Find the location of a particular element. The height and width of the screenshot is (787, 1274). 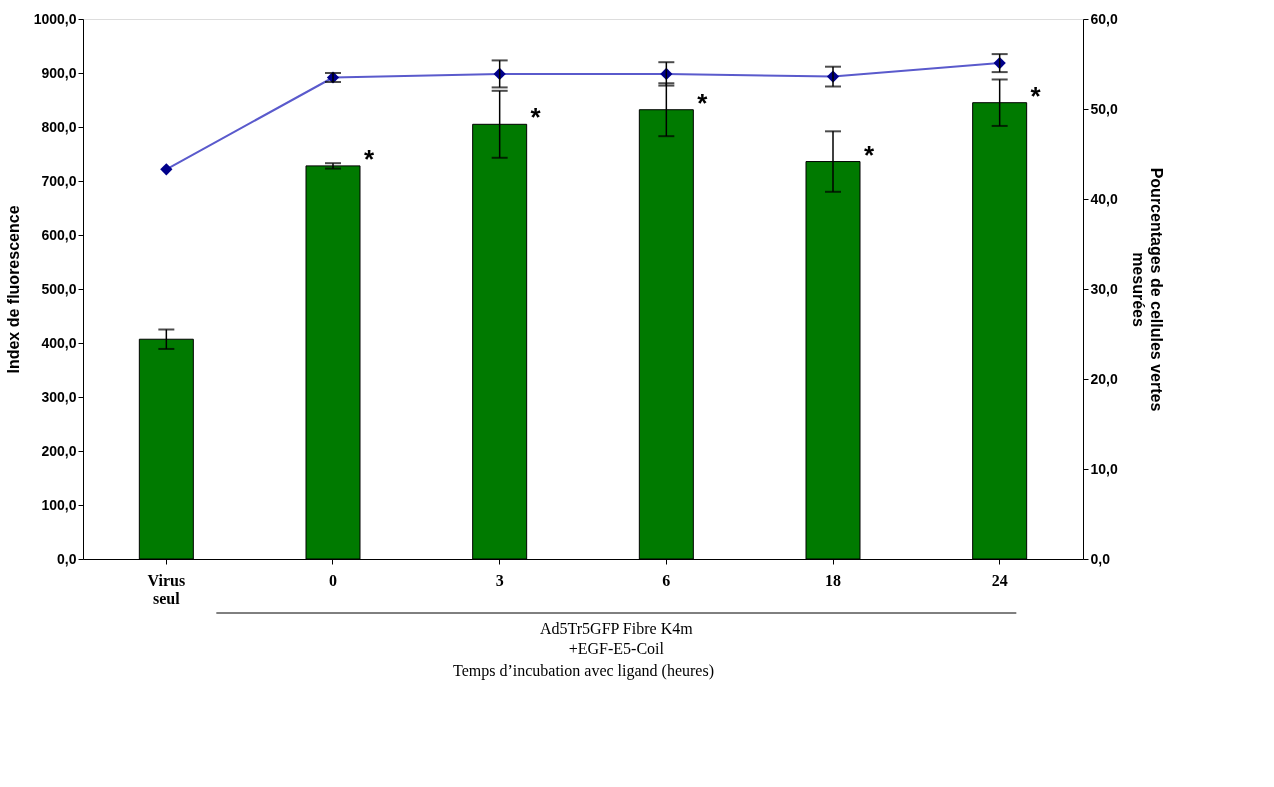

x-tick-label: 18 is located at coordinates (833, 580).